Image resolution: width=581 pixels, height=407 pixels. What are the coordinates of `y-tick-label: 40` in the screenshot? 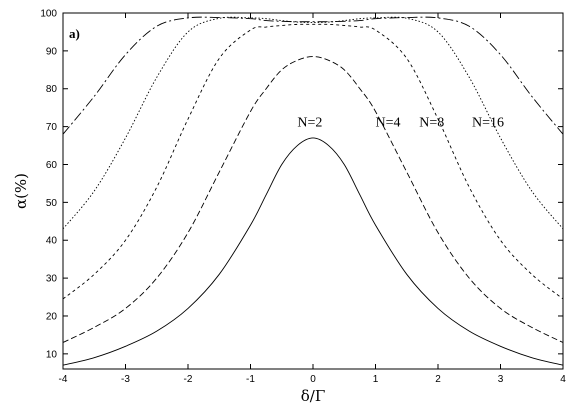 It's located at (52, 241).